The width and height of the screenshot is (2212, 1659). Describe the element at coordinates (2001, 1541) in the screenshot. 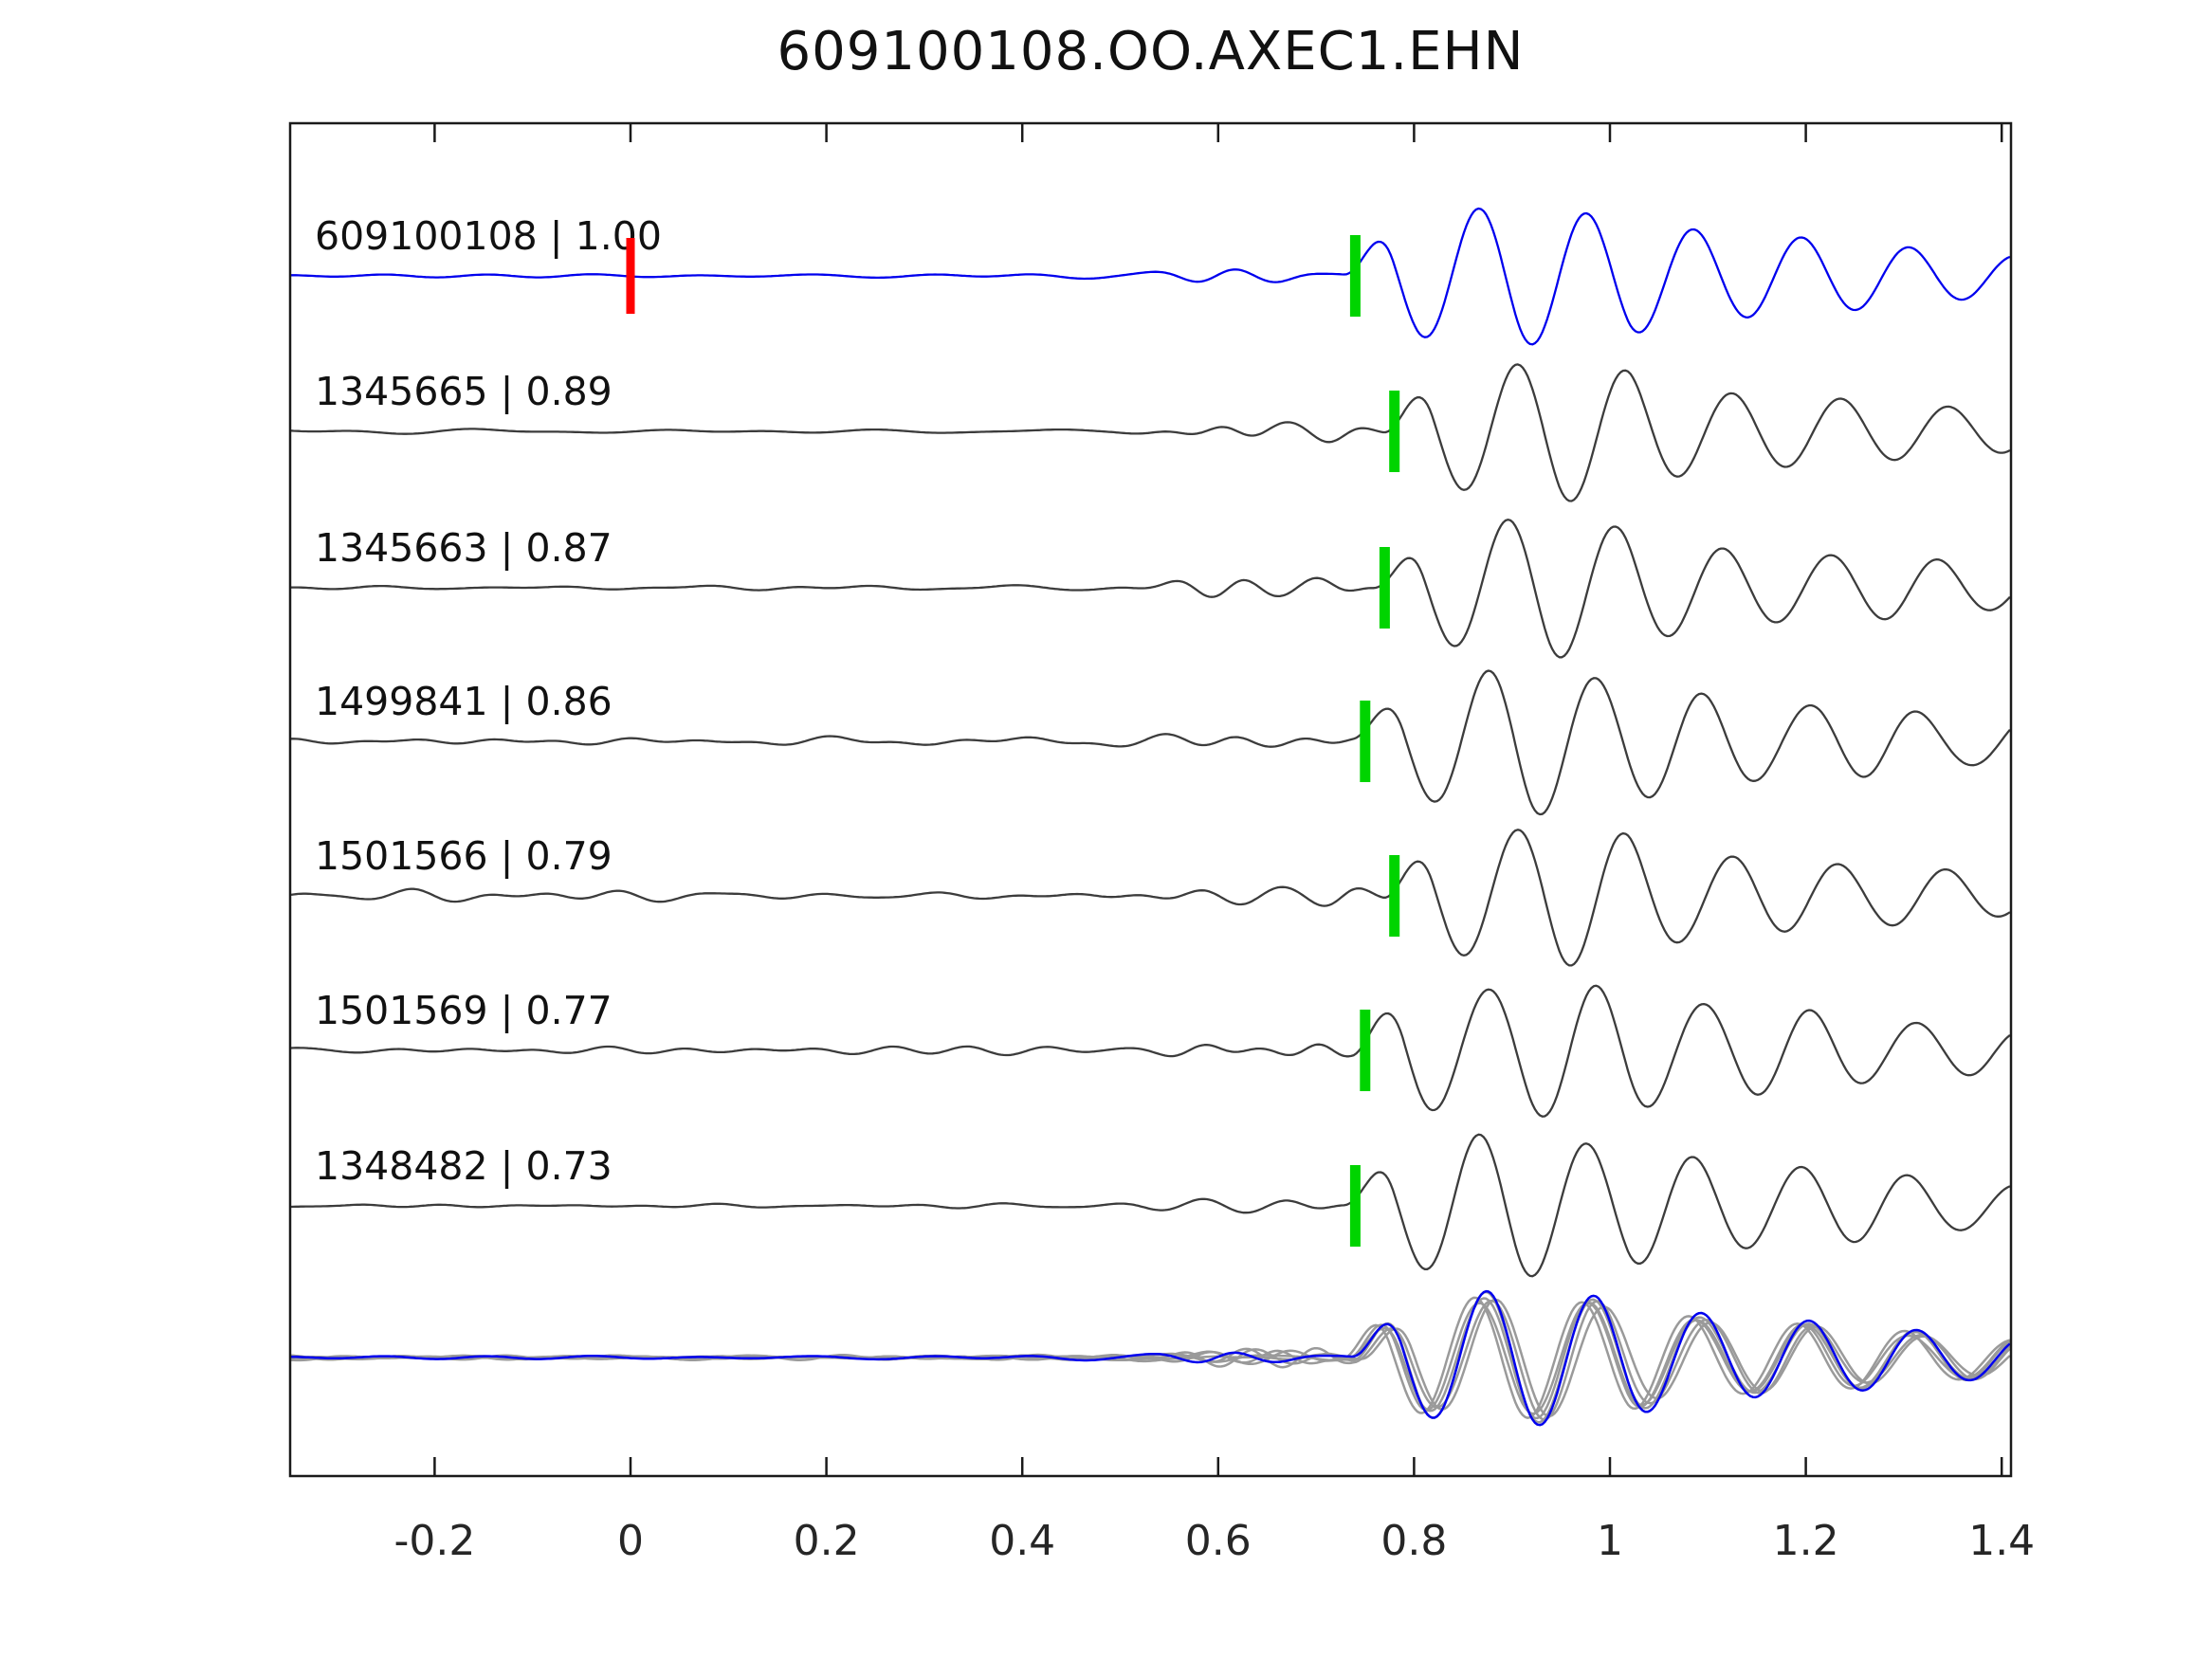

I see `x-tick-label: 1.4` at that location.